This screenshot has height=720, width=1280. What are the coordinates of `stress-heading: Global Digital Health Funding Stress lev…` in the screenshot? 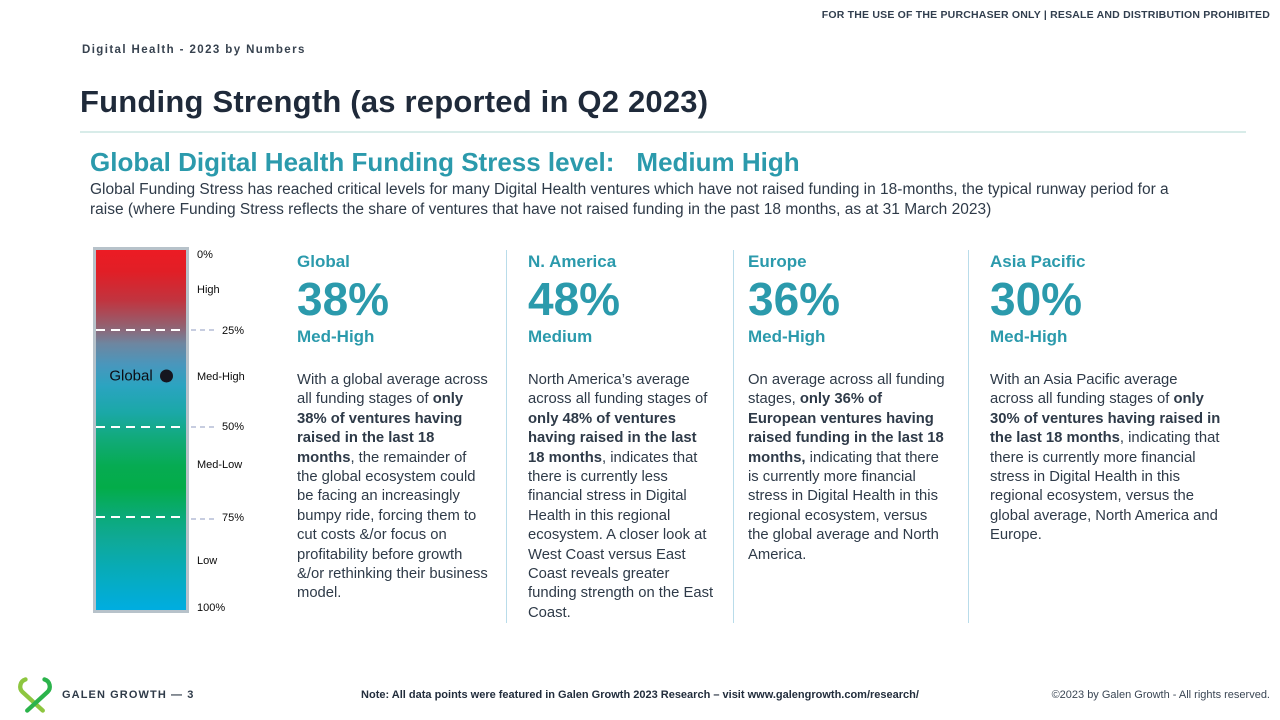 It's located at (445, 162).